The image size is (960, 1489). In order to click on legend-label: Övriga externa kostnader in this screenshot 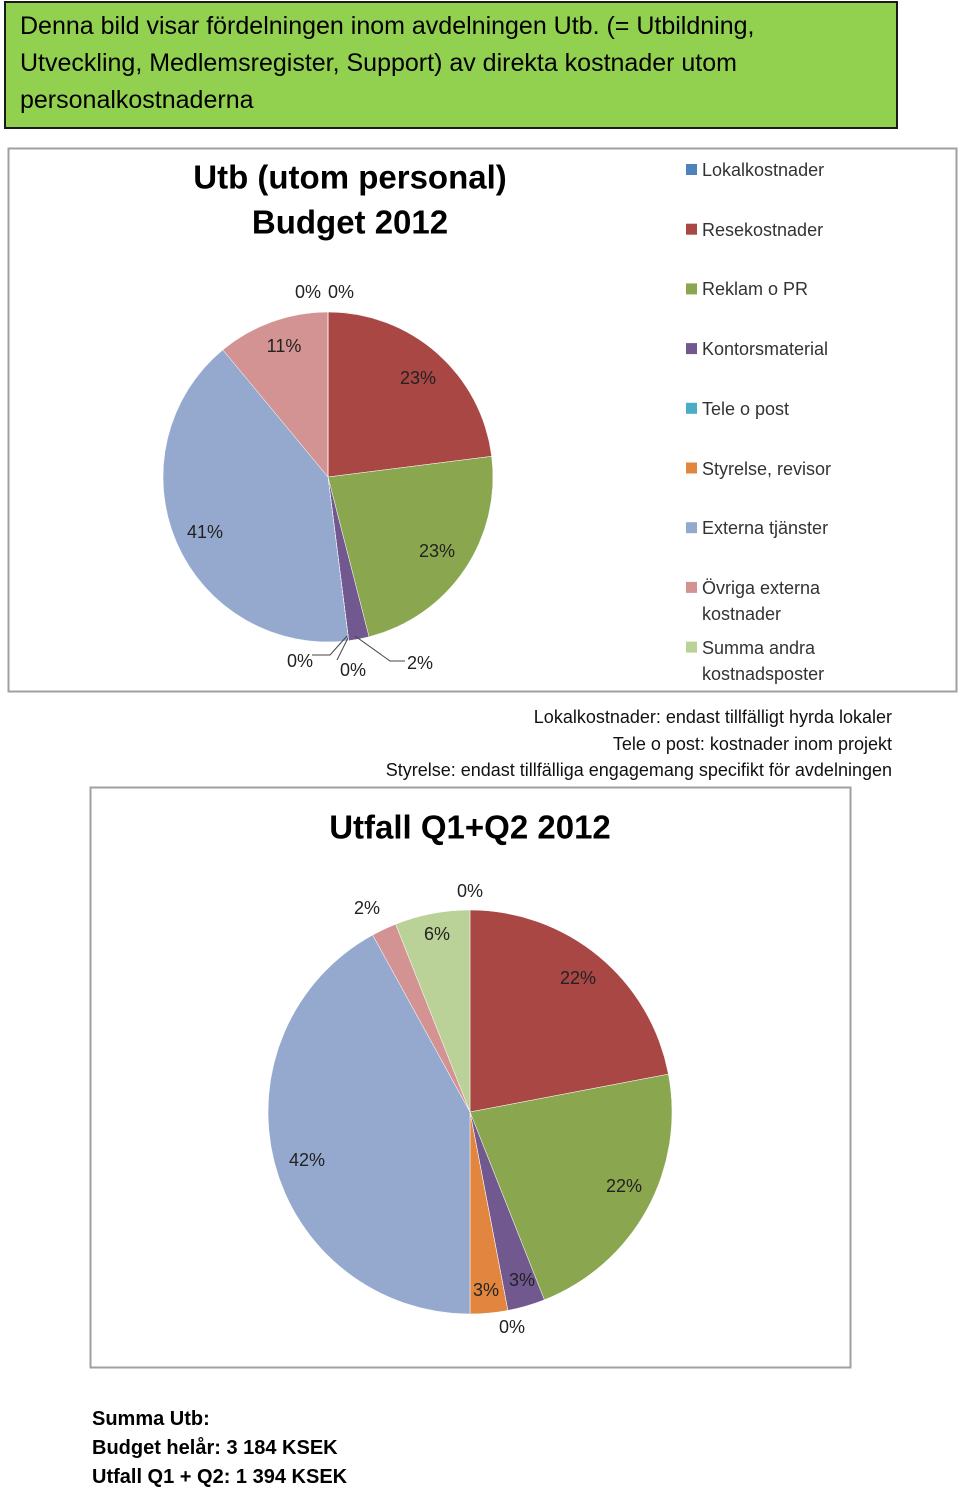, I will do `click(761, 600)`.